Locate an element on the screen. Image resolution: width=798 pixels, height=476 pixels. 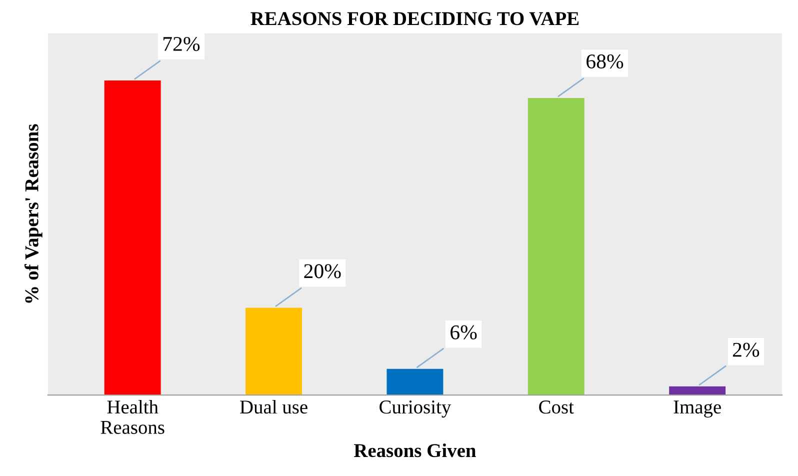
x-tick-label: Cost is located at coordinates (556, 407).